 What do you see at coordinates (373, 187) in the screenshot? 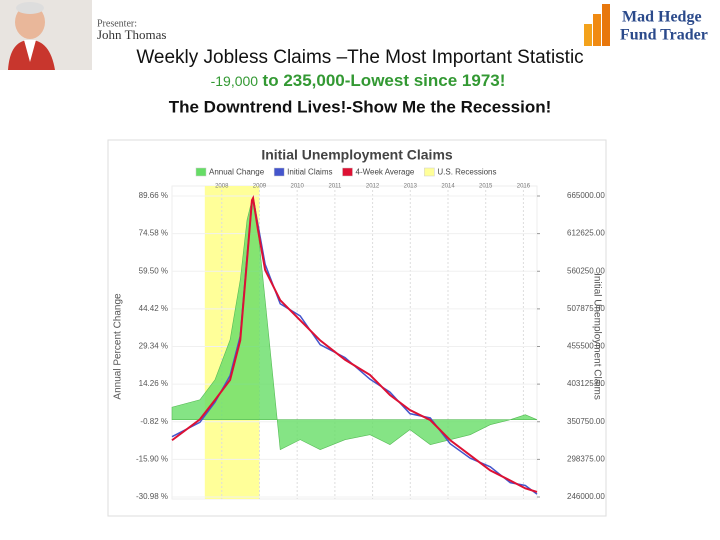
I see `x-tick-label: 2012` at bounding box center [373, 187].